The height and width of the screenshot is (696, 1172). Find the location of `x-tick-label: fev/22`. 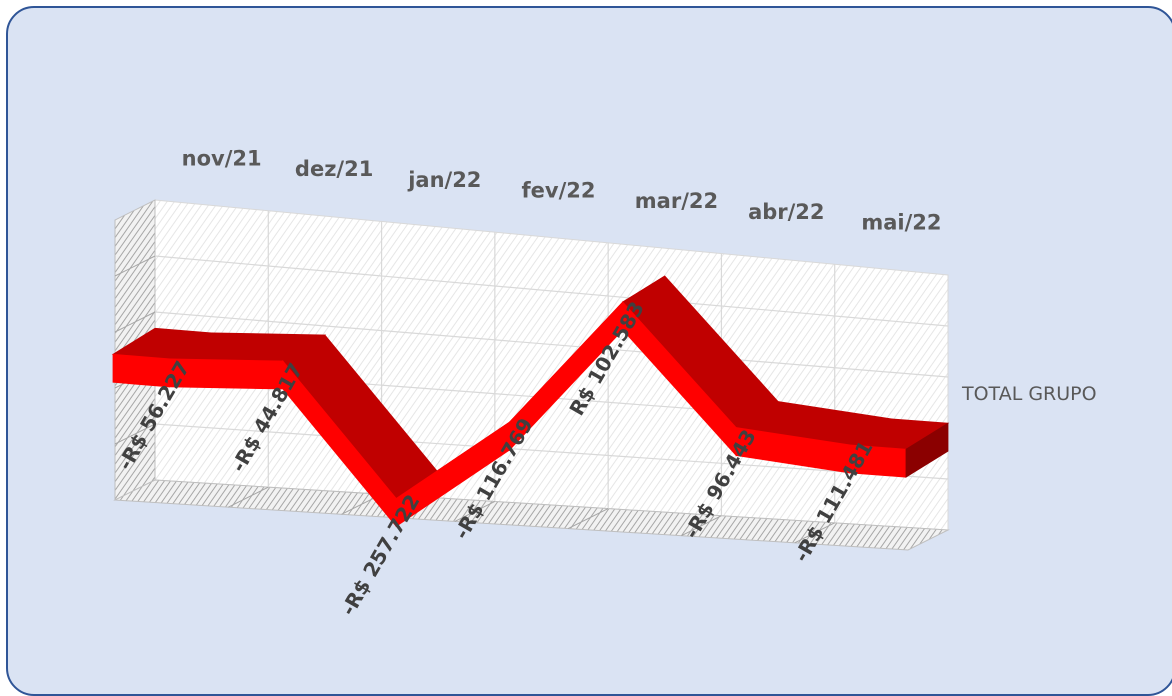

x-tick-label: fev/22 is located at coordinates (559, 191).